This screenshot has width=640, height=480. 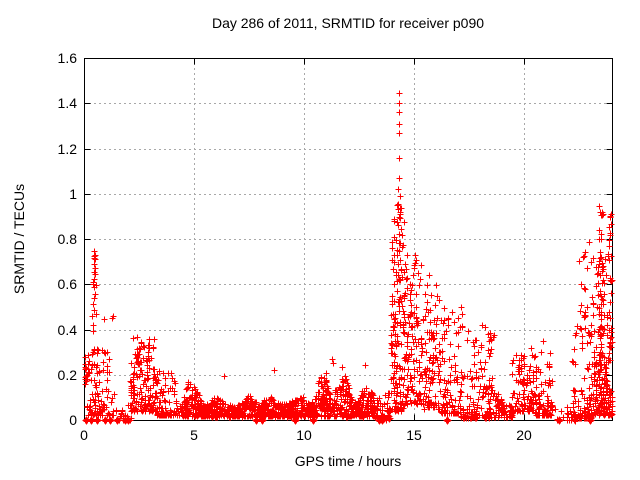 I want to click on y-tick-label: 0.8, so click(x=67, y=239).